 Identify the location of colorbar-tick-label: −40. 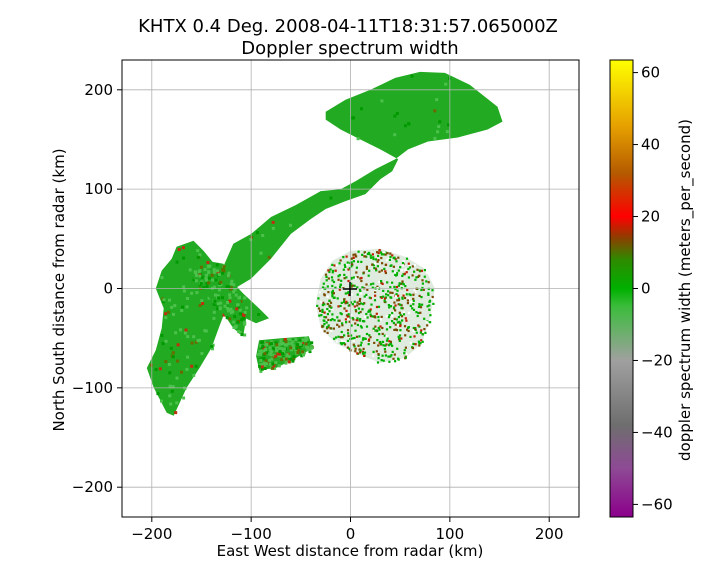
(657, 432).